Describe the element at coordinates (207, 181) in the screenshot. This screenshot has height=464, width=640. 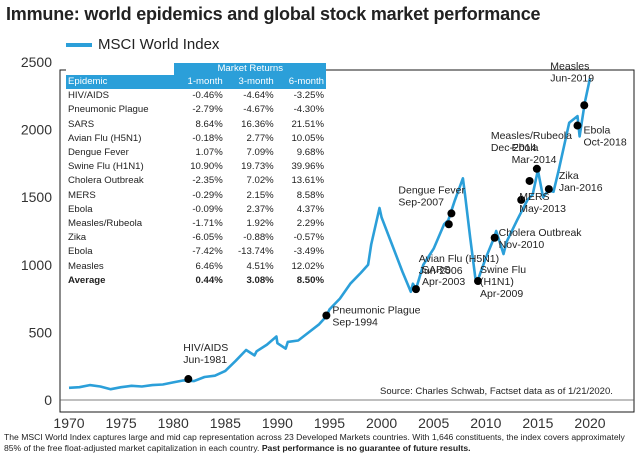
I see `table-cell: -2.35%` at that location.